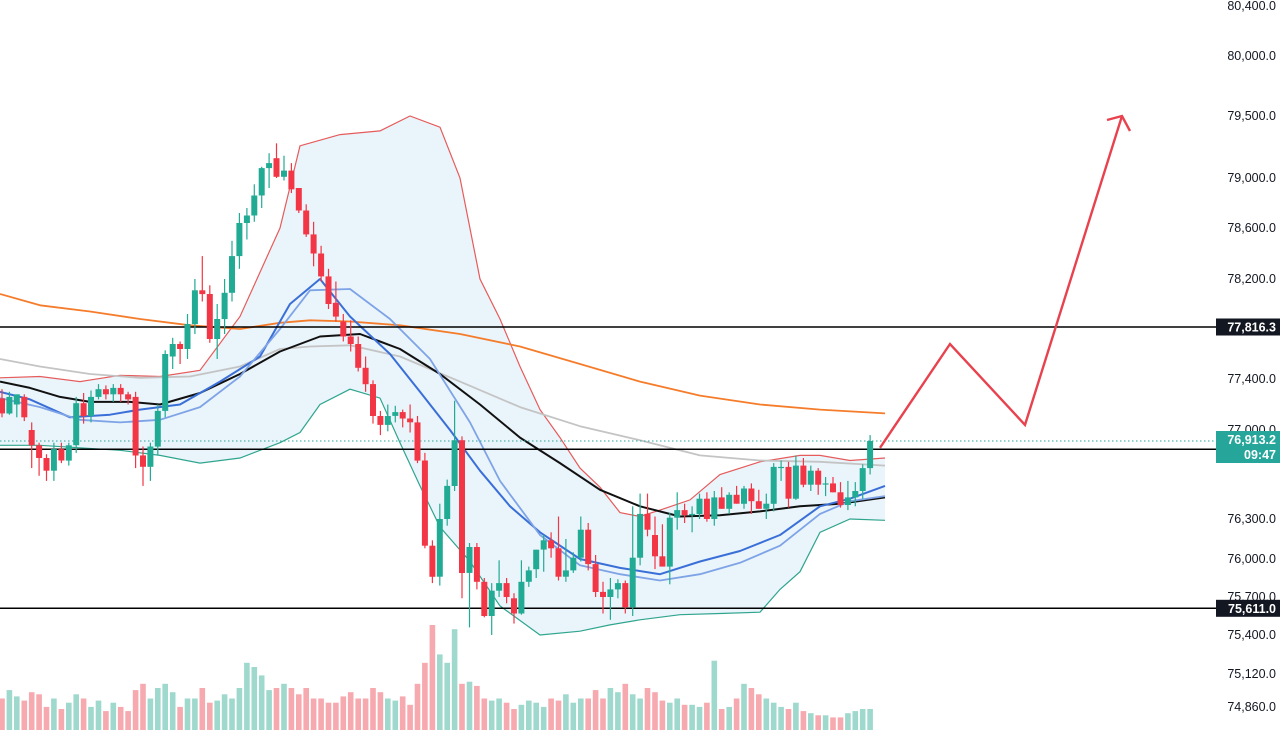 The image size is (1280, 735). I want to click on level-price-tag: 77,816.3, so click(1248, 327).